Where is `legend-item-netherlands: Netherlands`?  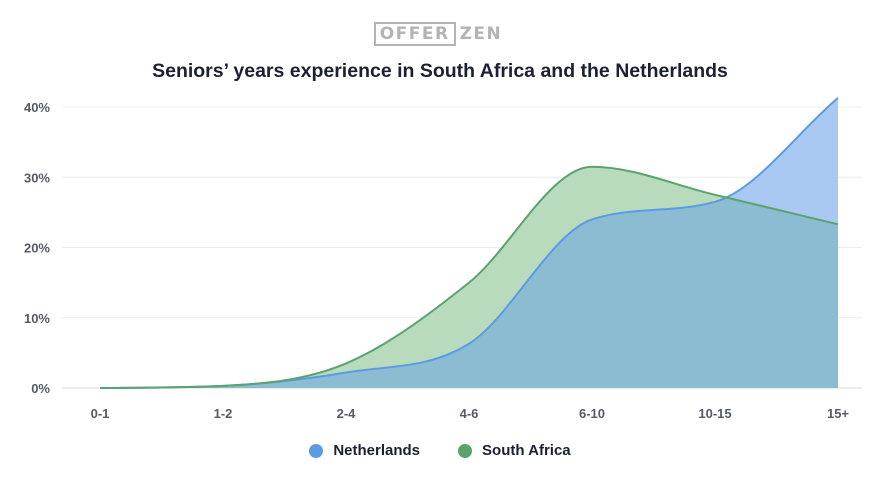
legend-item-netherlands: Netherlands is located at coordinates (364, 450).